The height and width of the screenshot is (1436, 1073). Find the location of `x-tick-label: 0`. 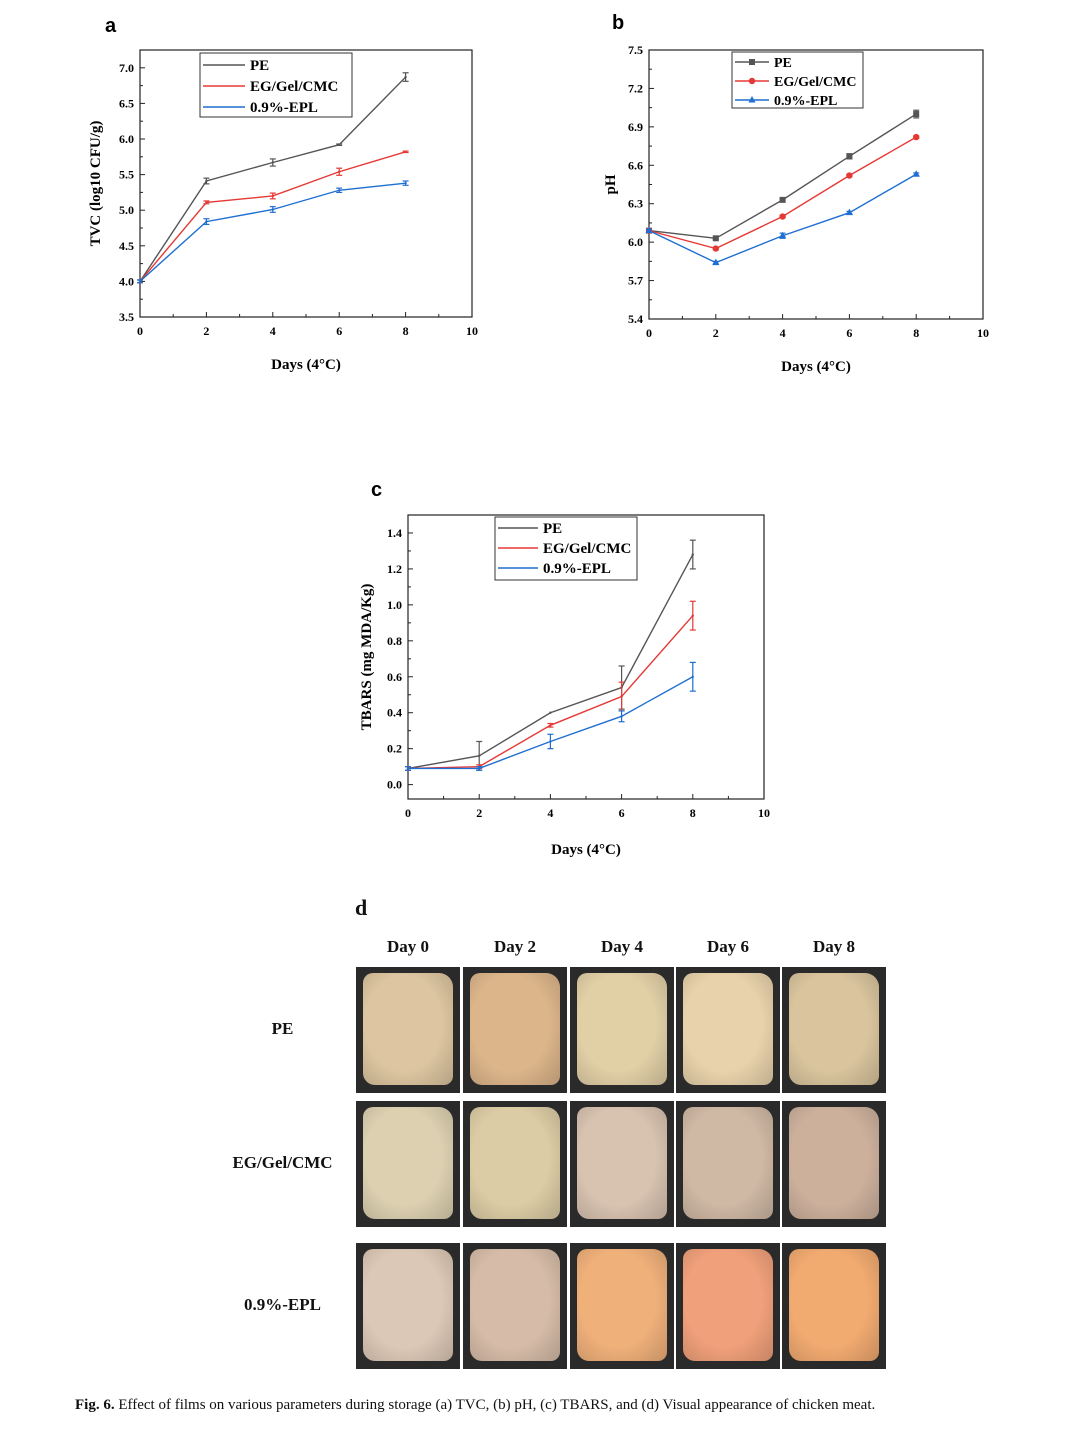

x-tick-label: 0 is located at coordinates (408, 813).